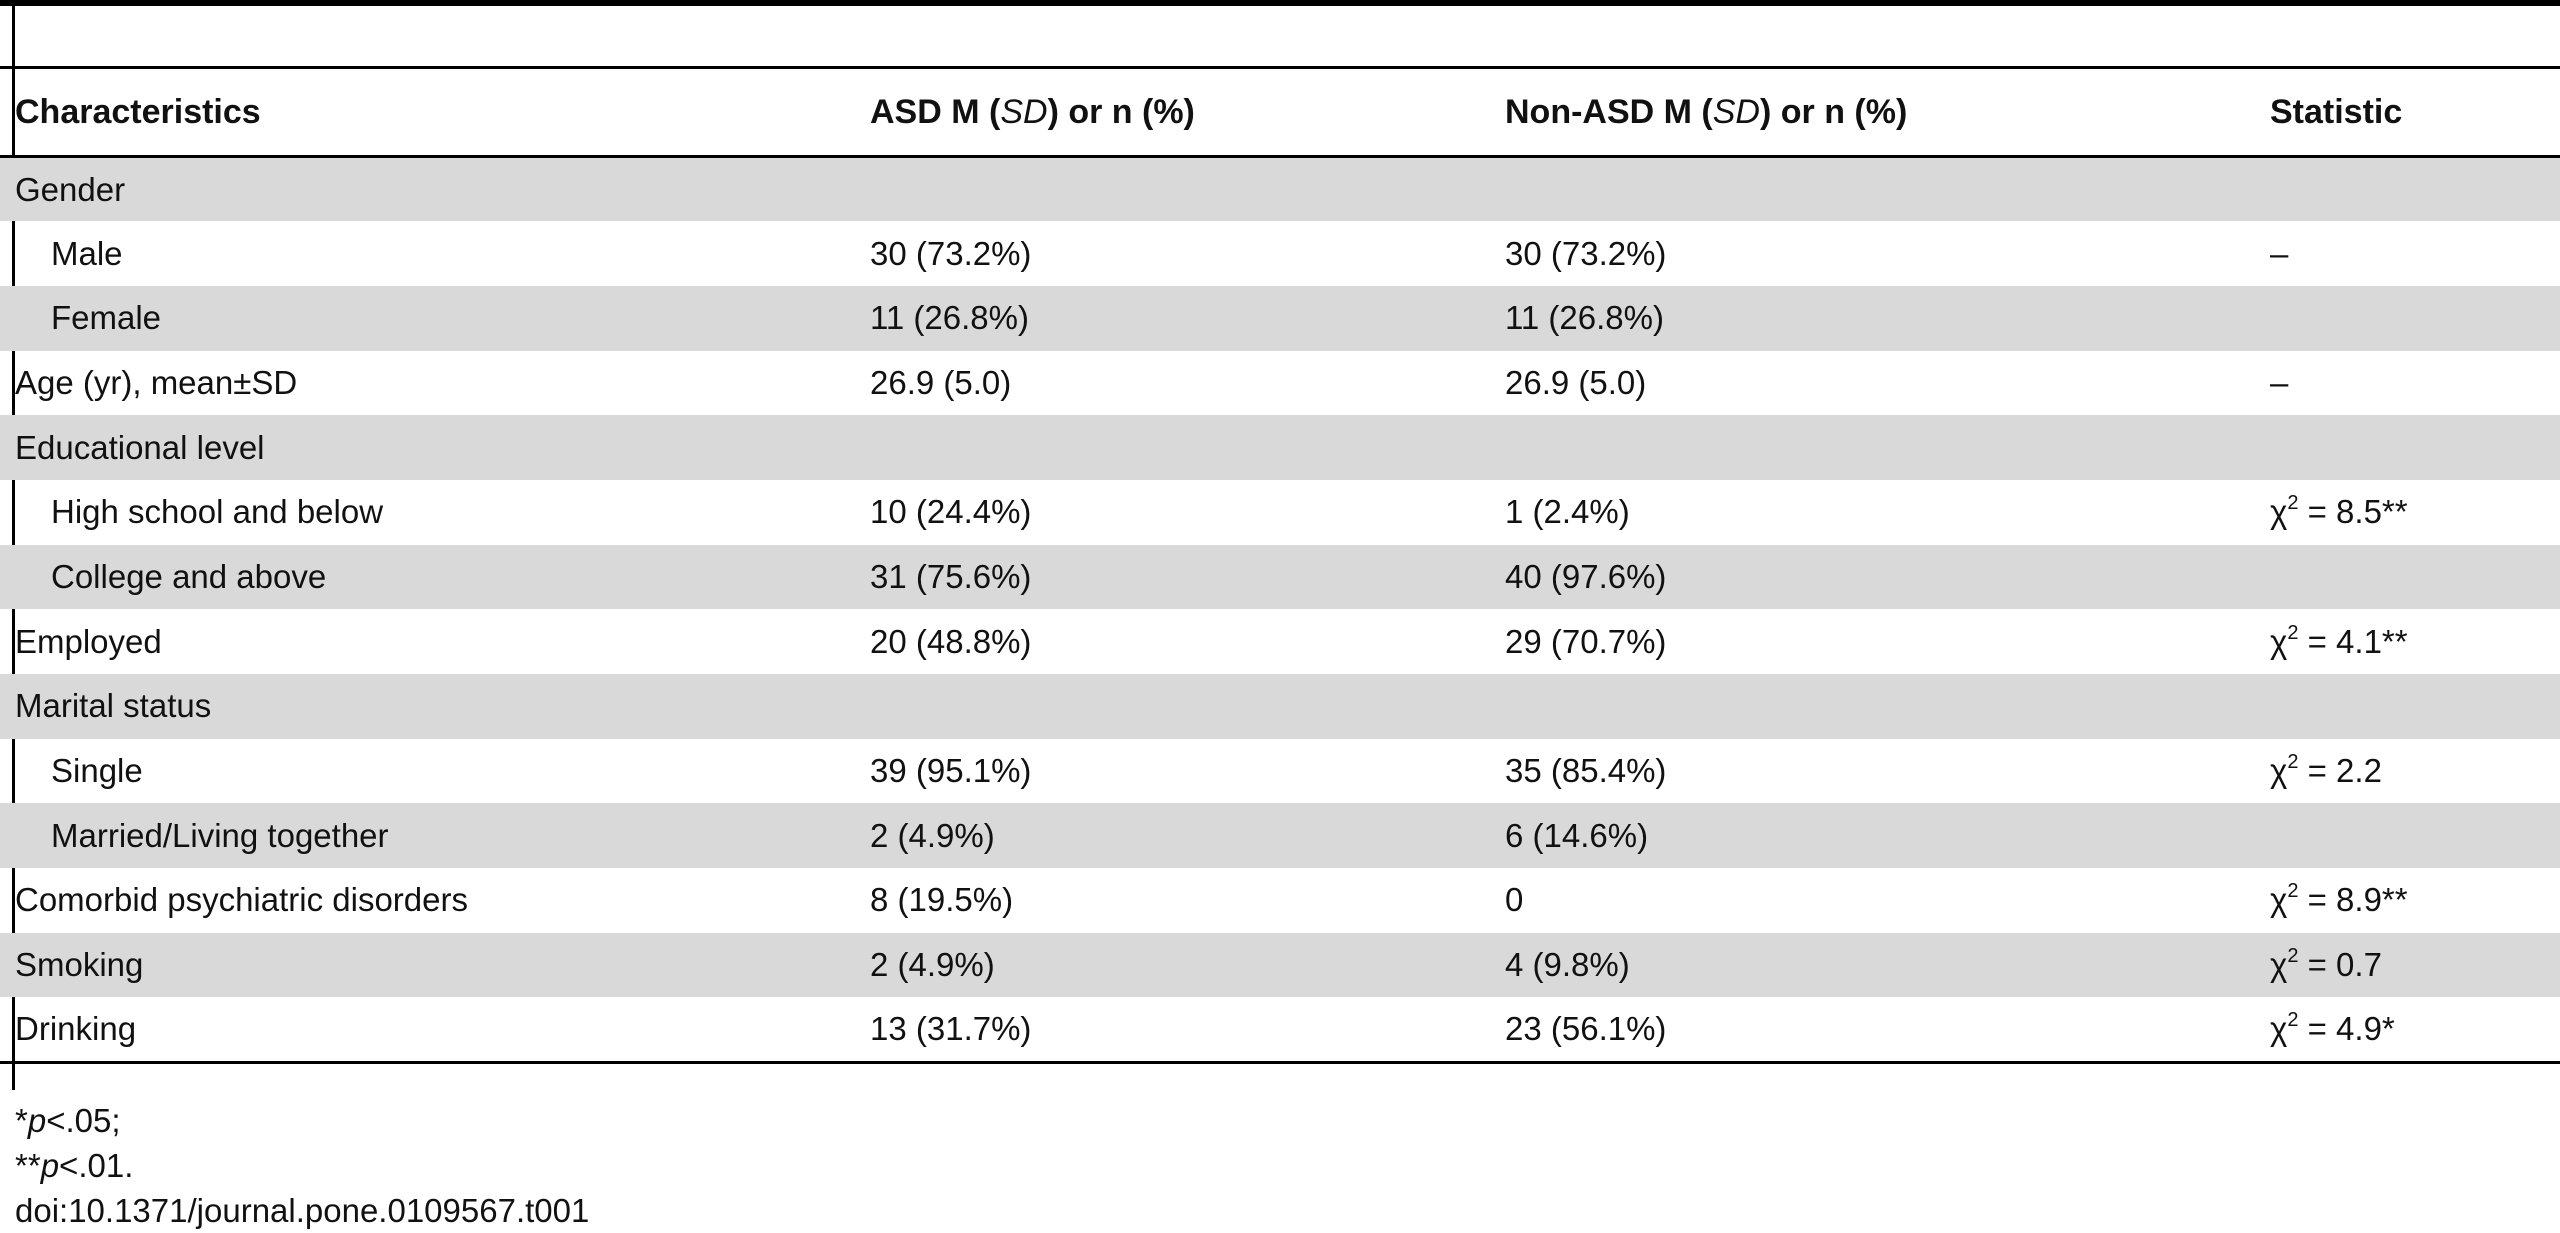 The image size is (2560, 1233). I want to click on asd-value: 39 (95.1%), so click(951, 771).